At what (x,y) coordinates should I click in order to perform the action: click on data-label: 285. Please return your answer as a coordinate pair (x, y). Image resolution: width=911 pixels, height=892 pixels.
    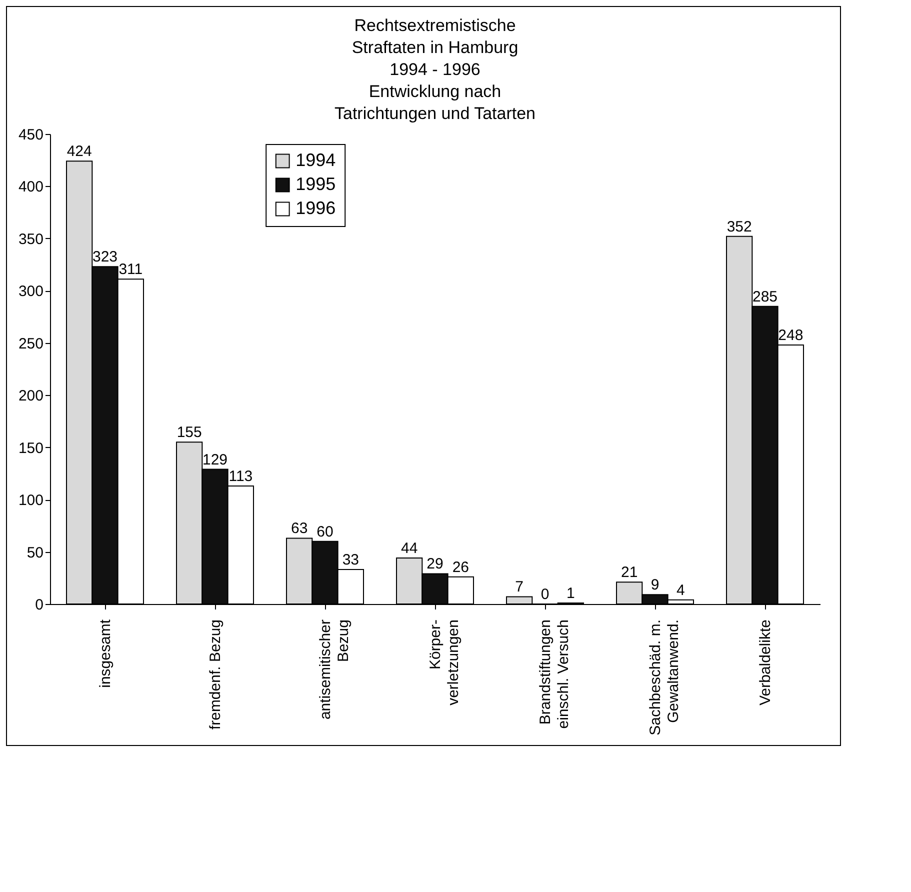
    Looking at the image, I should click on (765, 297).